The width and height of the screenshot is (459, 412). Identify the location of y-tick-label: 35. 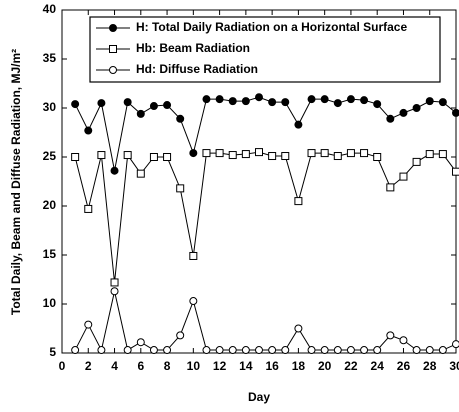
(50, 58).